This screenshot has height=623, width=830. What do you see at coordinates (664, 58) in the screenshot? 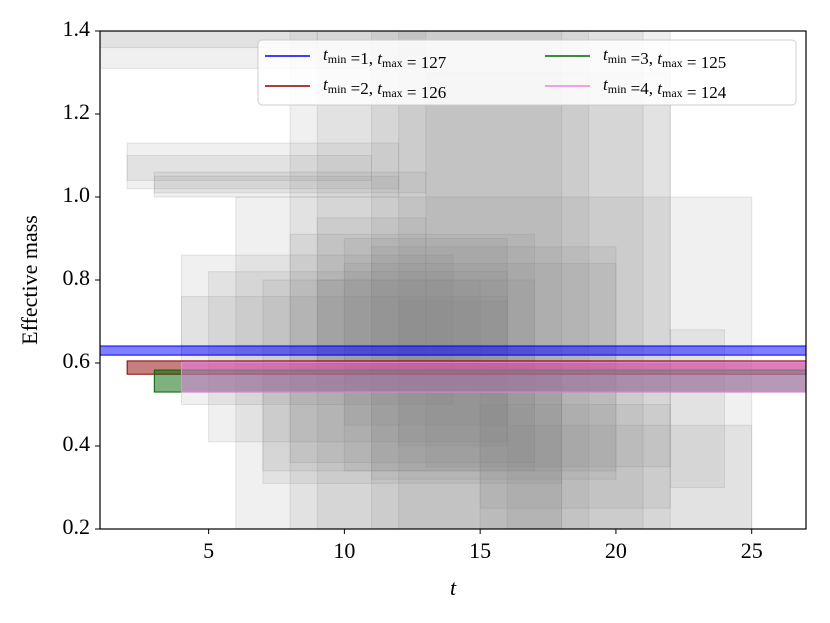
I see `legend-label: tmin =3, tmax = 125` at bounding box center [664, 58].